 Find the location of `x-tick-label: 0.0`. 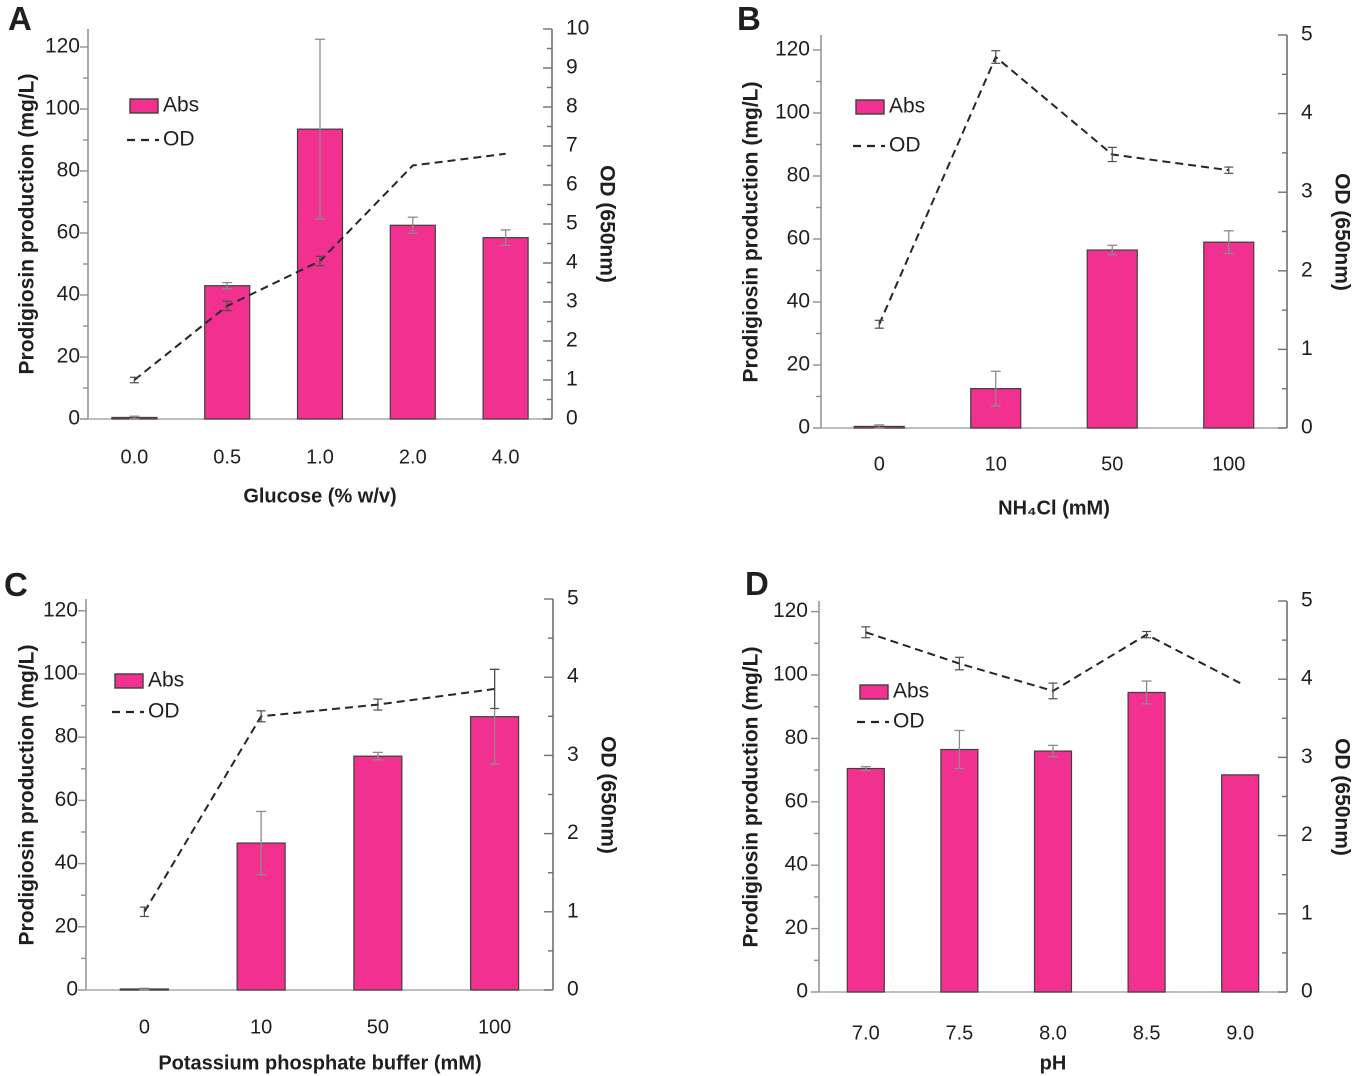

x-tick-label: 0.0 is located at coordinates (134, 457).